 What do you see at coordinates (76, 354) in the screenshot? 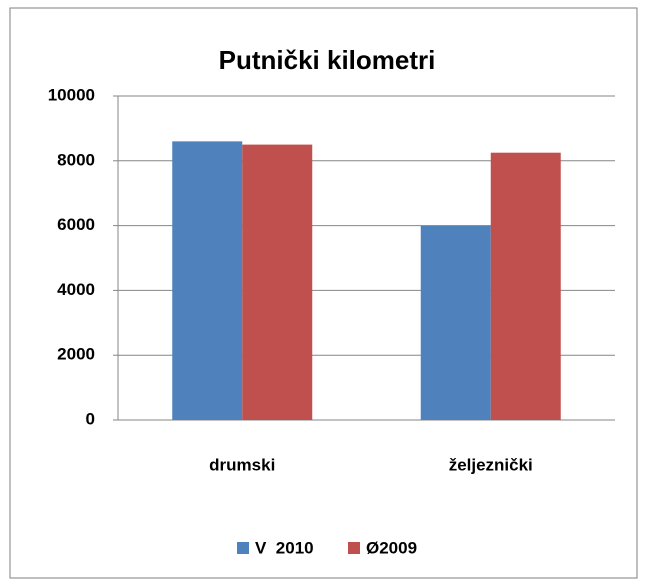
I see `y-tick-label: 2000` at bounding box center [76, 354].